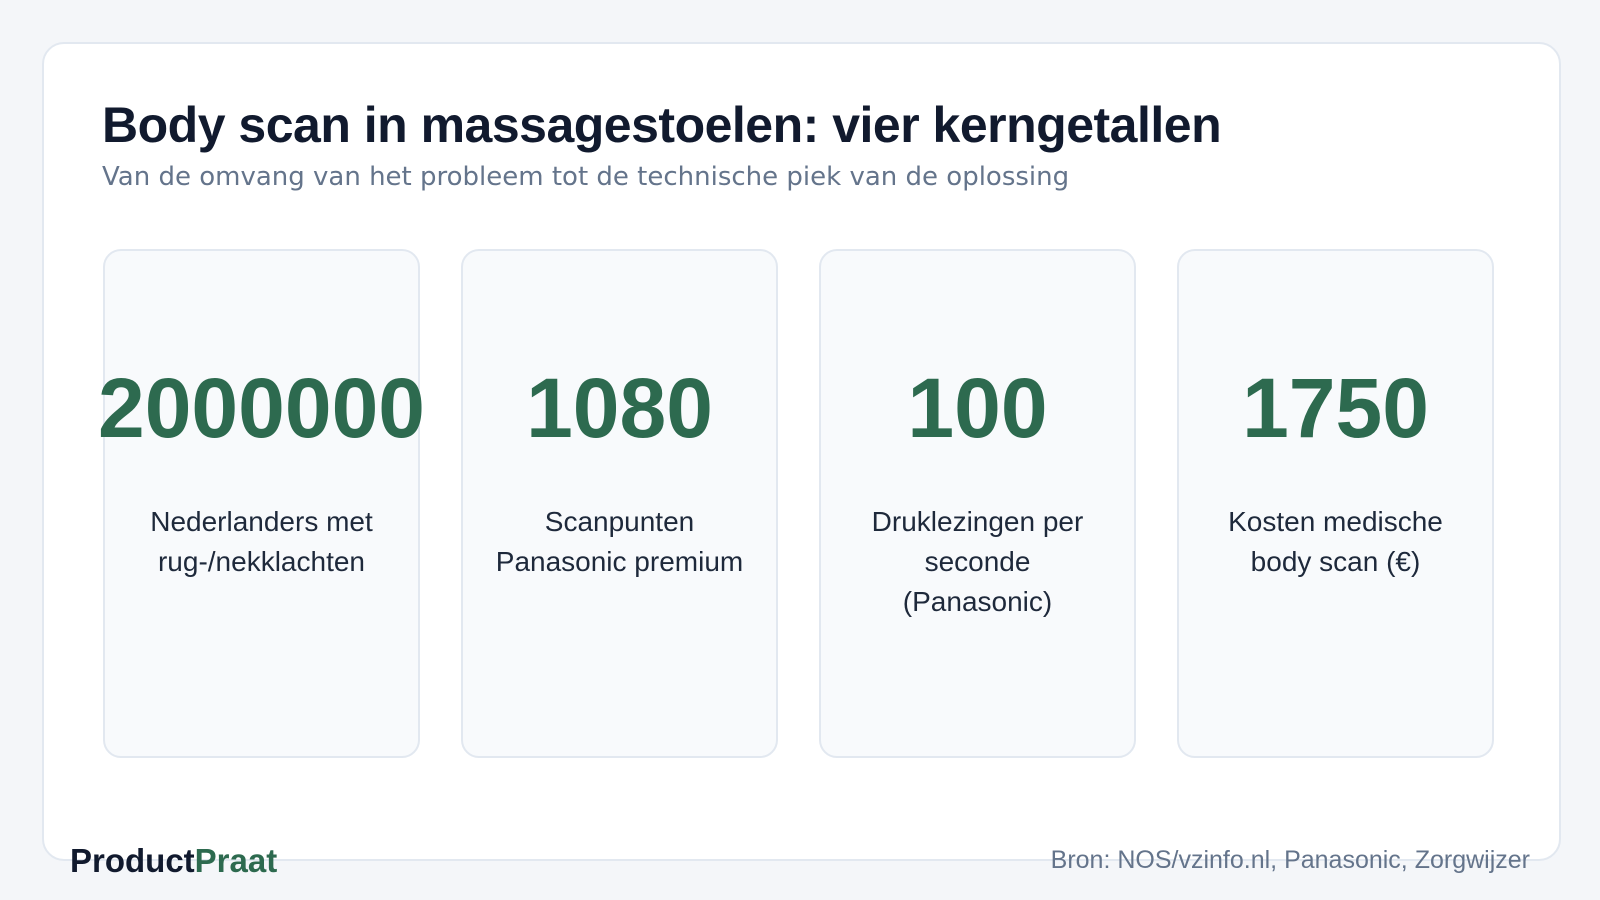  Describe the element at coordinates (619, 407) in the screenshot. I see `stat-value: 1080` at that location.